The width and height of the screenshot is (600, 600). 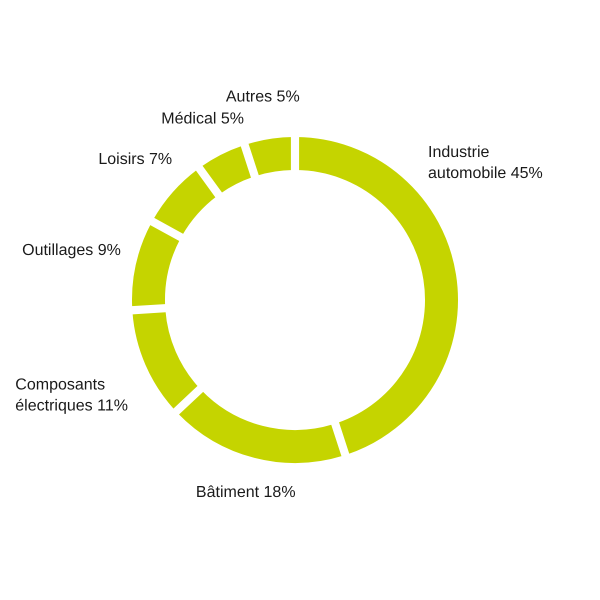 I want to click on slice-label: Médical 5%, so click(x=202, y=119).